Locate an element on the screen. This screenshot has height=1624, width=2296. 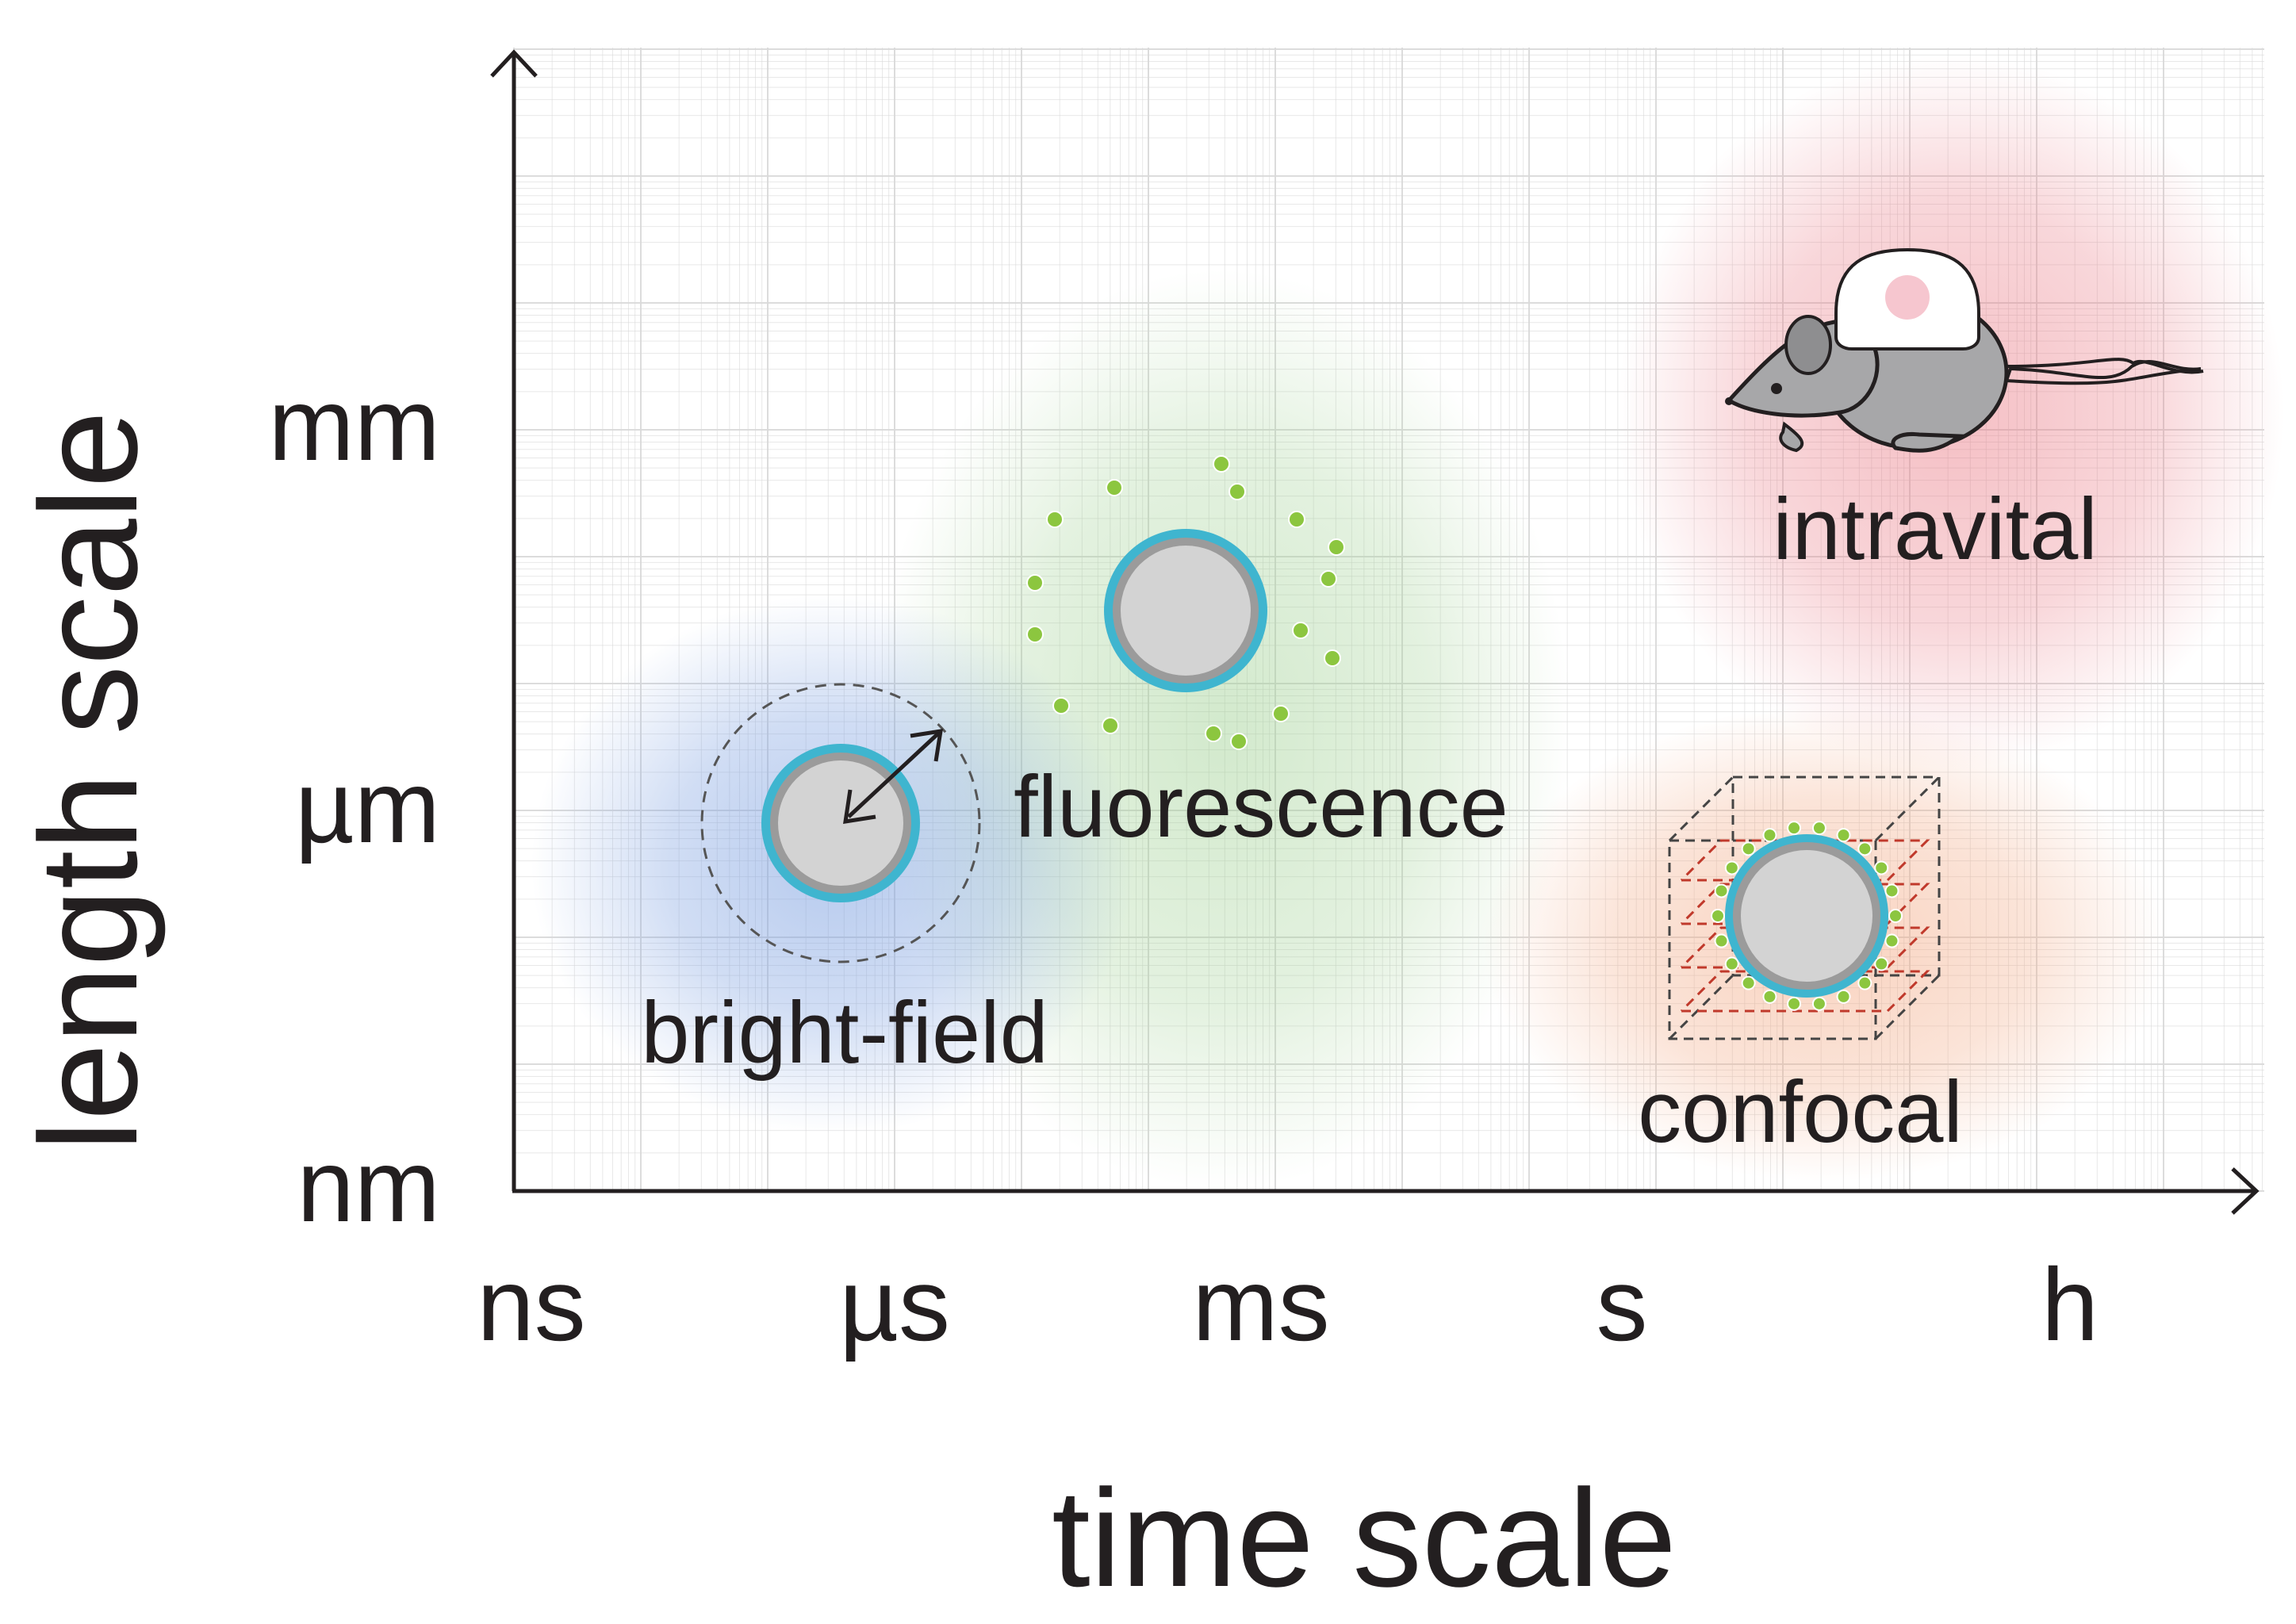
confocal-illustration: confocal is located at coordinates (1800, 969).